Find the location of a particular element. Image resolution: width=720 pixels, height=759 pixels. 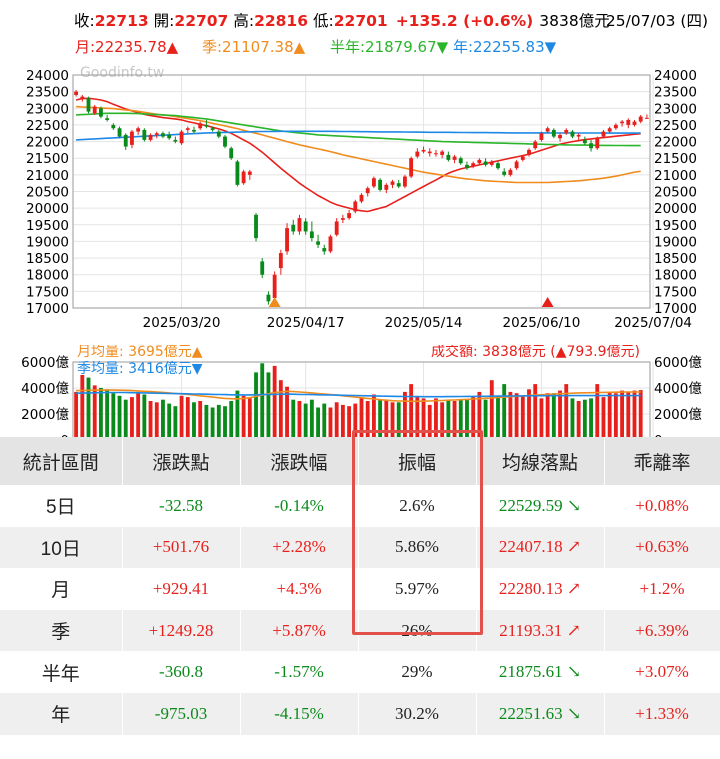

percent-cell: +5.87% is located at coordinates (299, 630).